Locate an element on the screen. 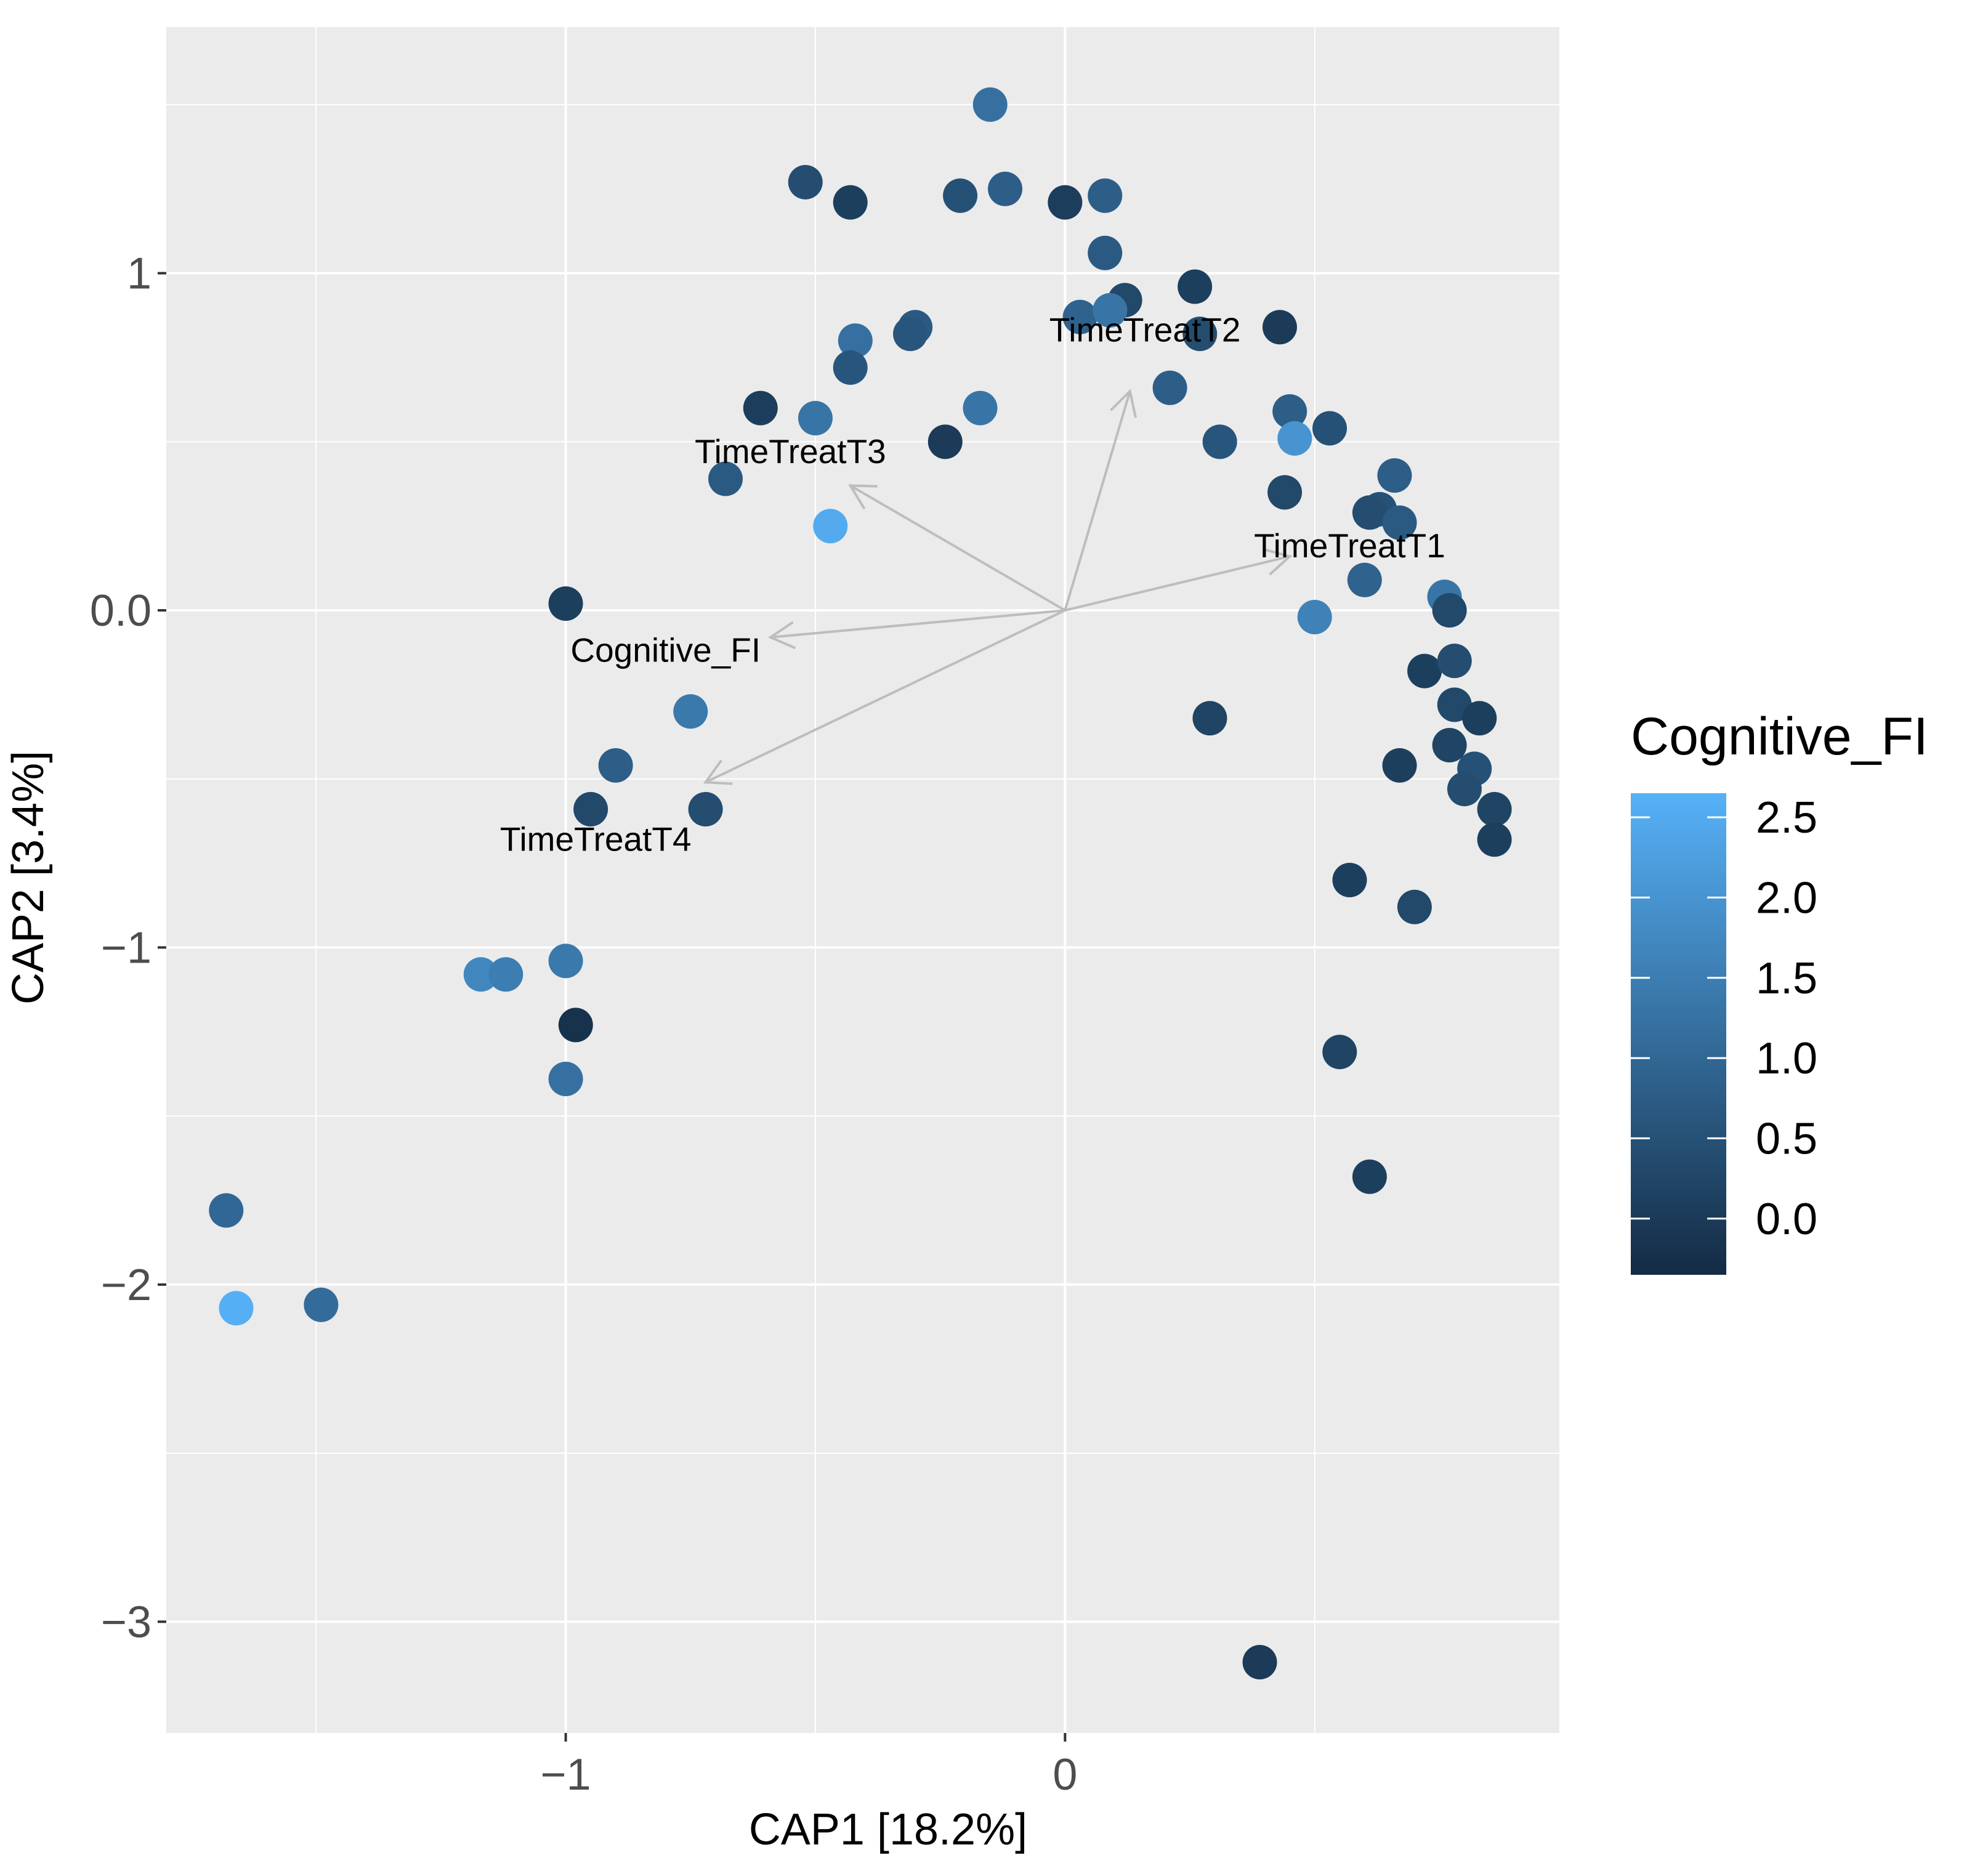  legend-title: Cognitive_FI is located at coordinates (1779, 736).